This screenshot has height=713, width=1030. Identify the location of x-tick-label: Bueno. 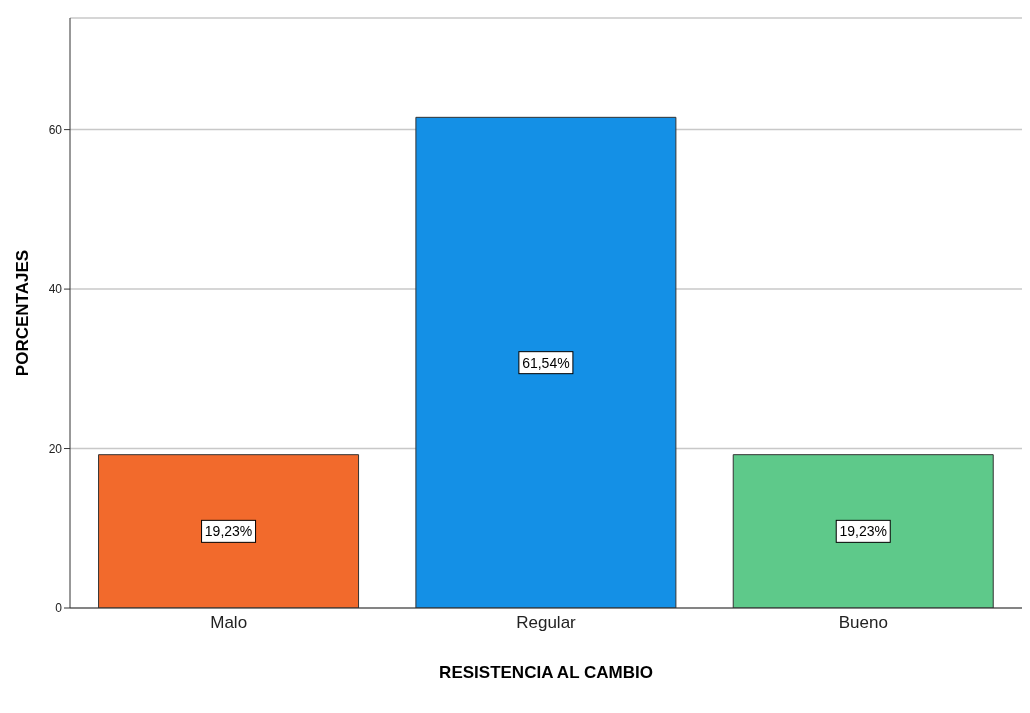
(863, 623).